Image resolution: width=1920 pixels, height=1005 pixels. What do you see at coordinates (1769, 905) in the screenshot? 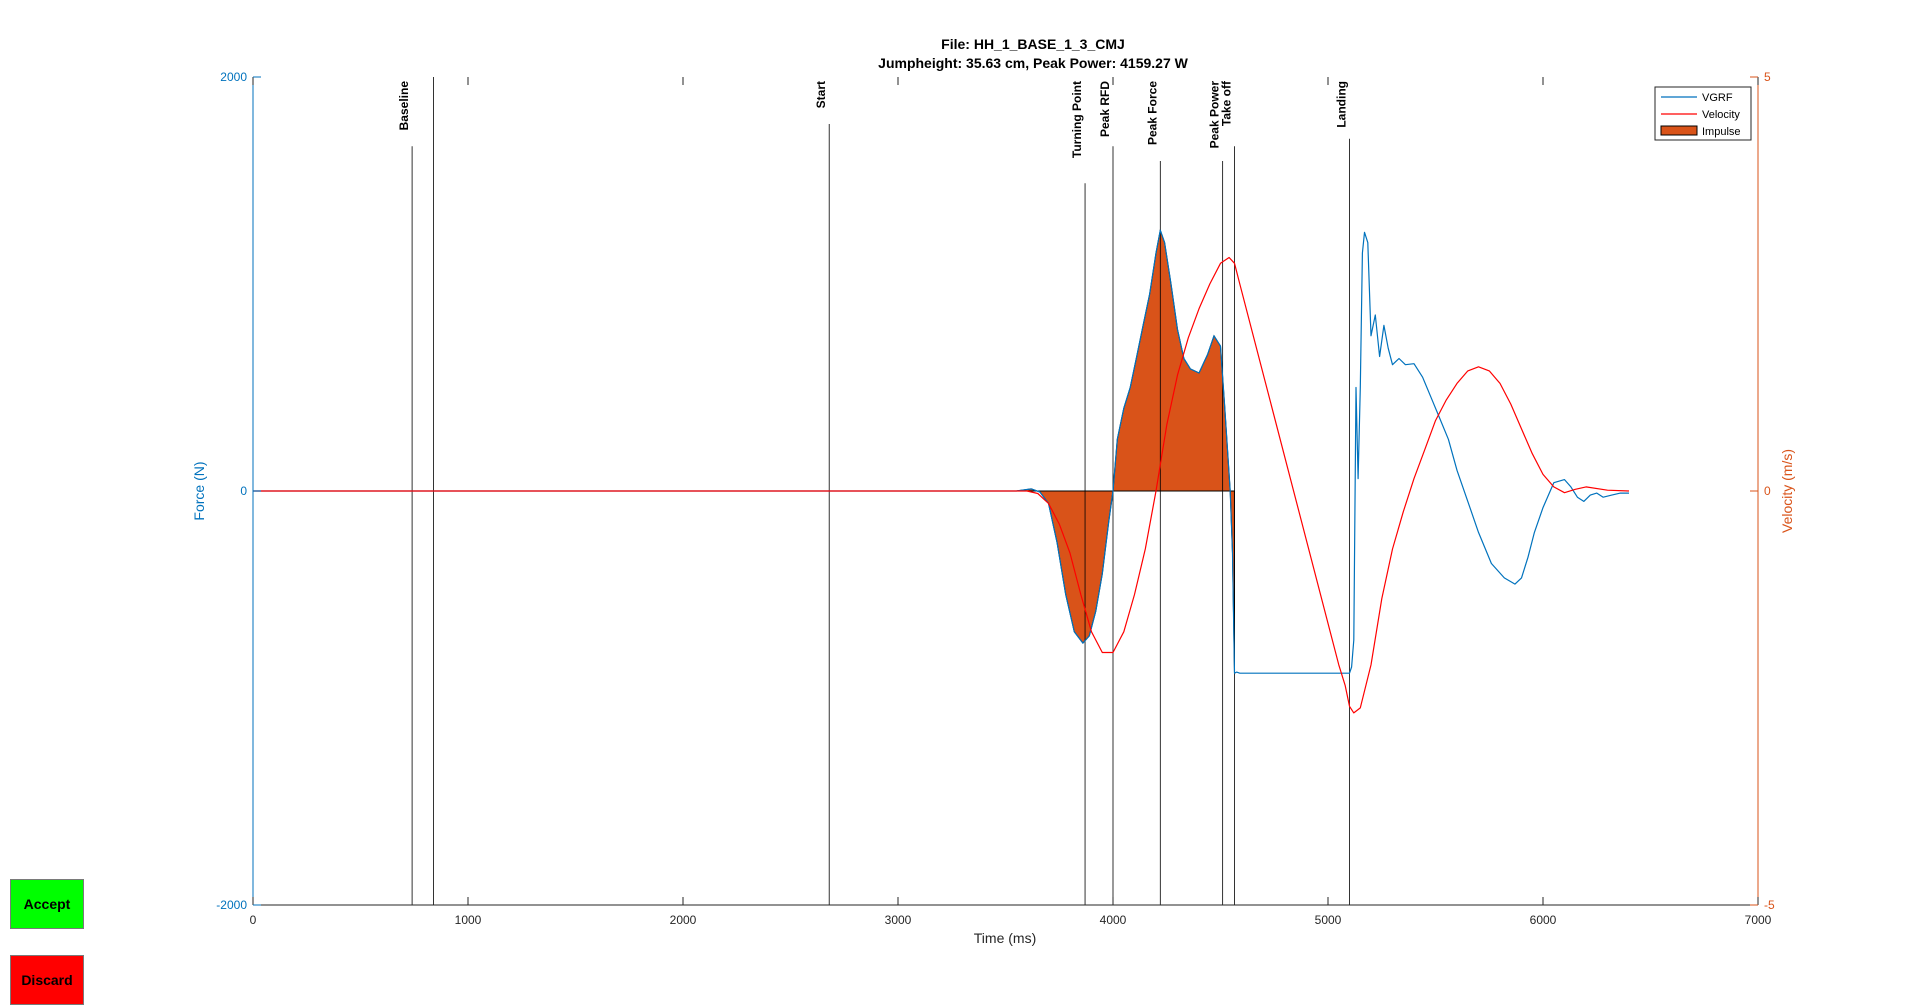
I see `y-tick-label-right: -5` at bounding box center [1769, 905].